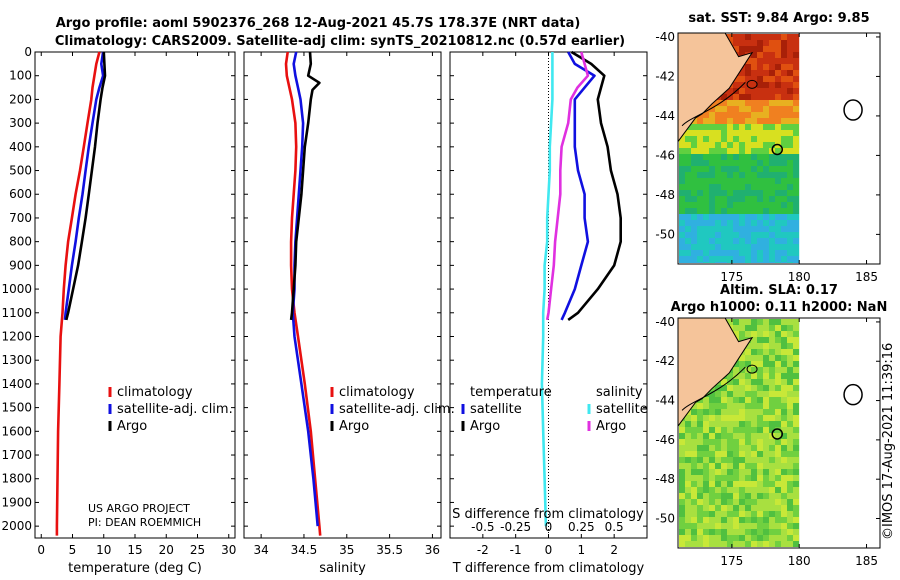 The image size is (900, 580). What do you see at coordinates (16, 431) in the screenshot?
I see `y-tick-label: 1600` at bounding box center [16, 431].